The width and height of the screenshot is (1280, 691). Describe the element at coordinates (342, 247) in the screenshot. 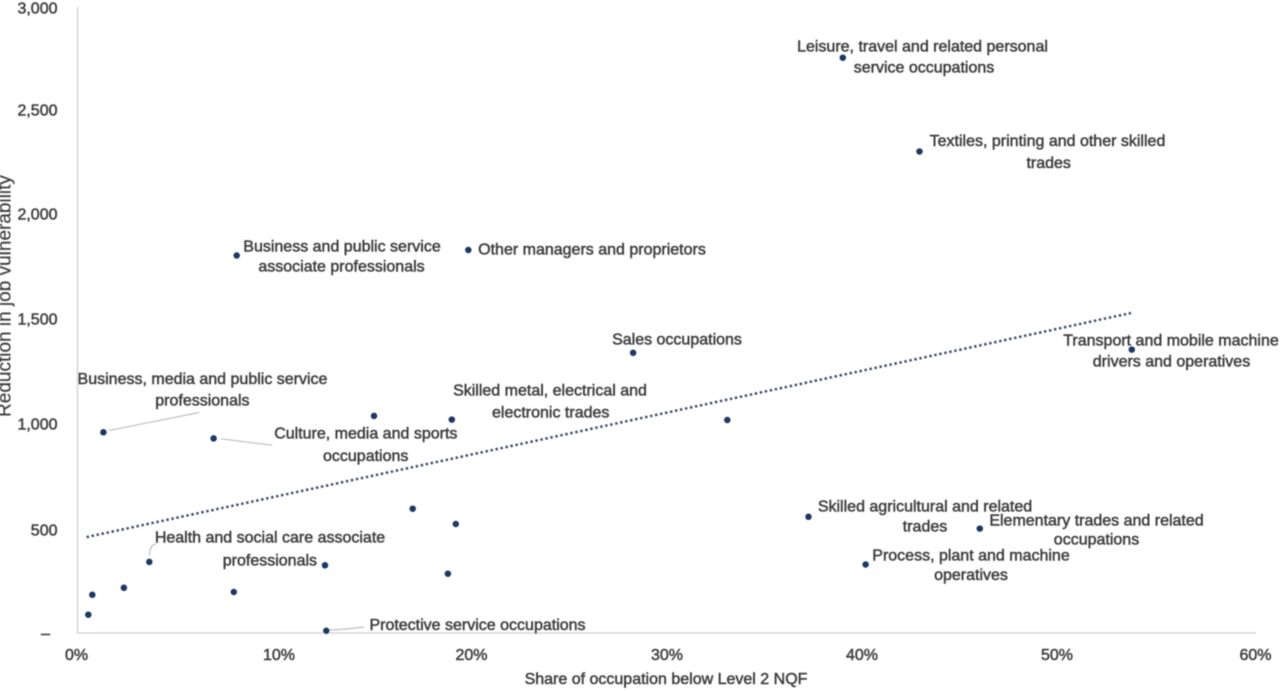

I see `svg-text: Business and public service` at that location.